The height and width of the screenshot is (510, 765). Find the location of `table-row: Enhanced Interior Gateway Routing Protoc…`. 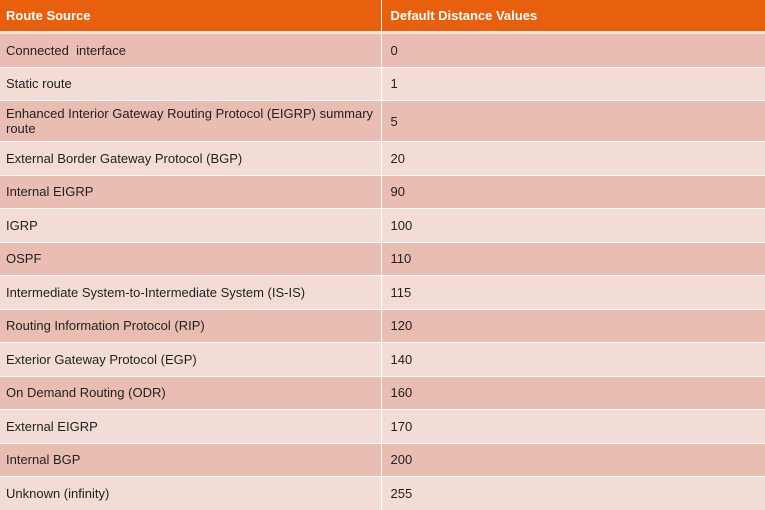

table-row: Enhanced Interior Gateway Routing Protoc… is located at coordinates (382, 121).